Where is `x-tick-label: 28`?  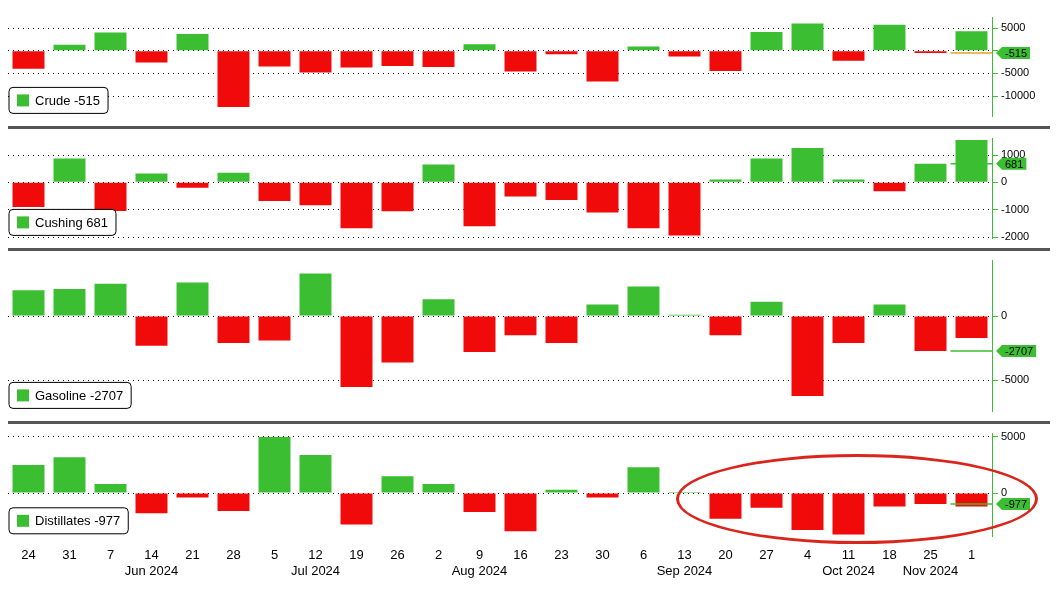
x-tick-label: 28 is located at coordinates (233, 555).